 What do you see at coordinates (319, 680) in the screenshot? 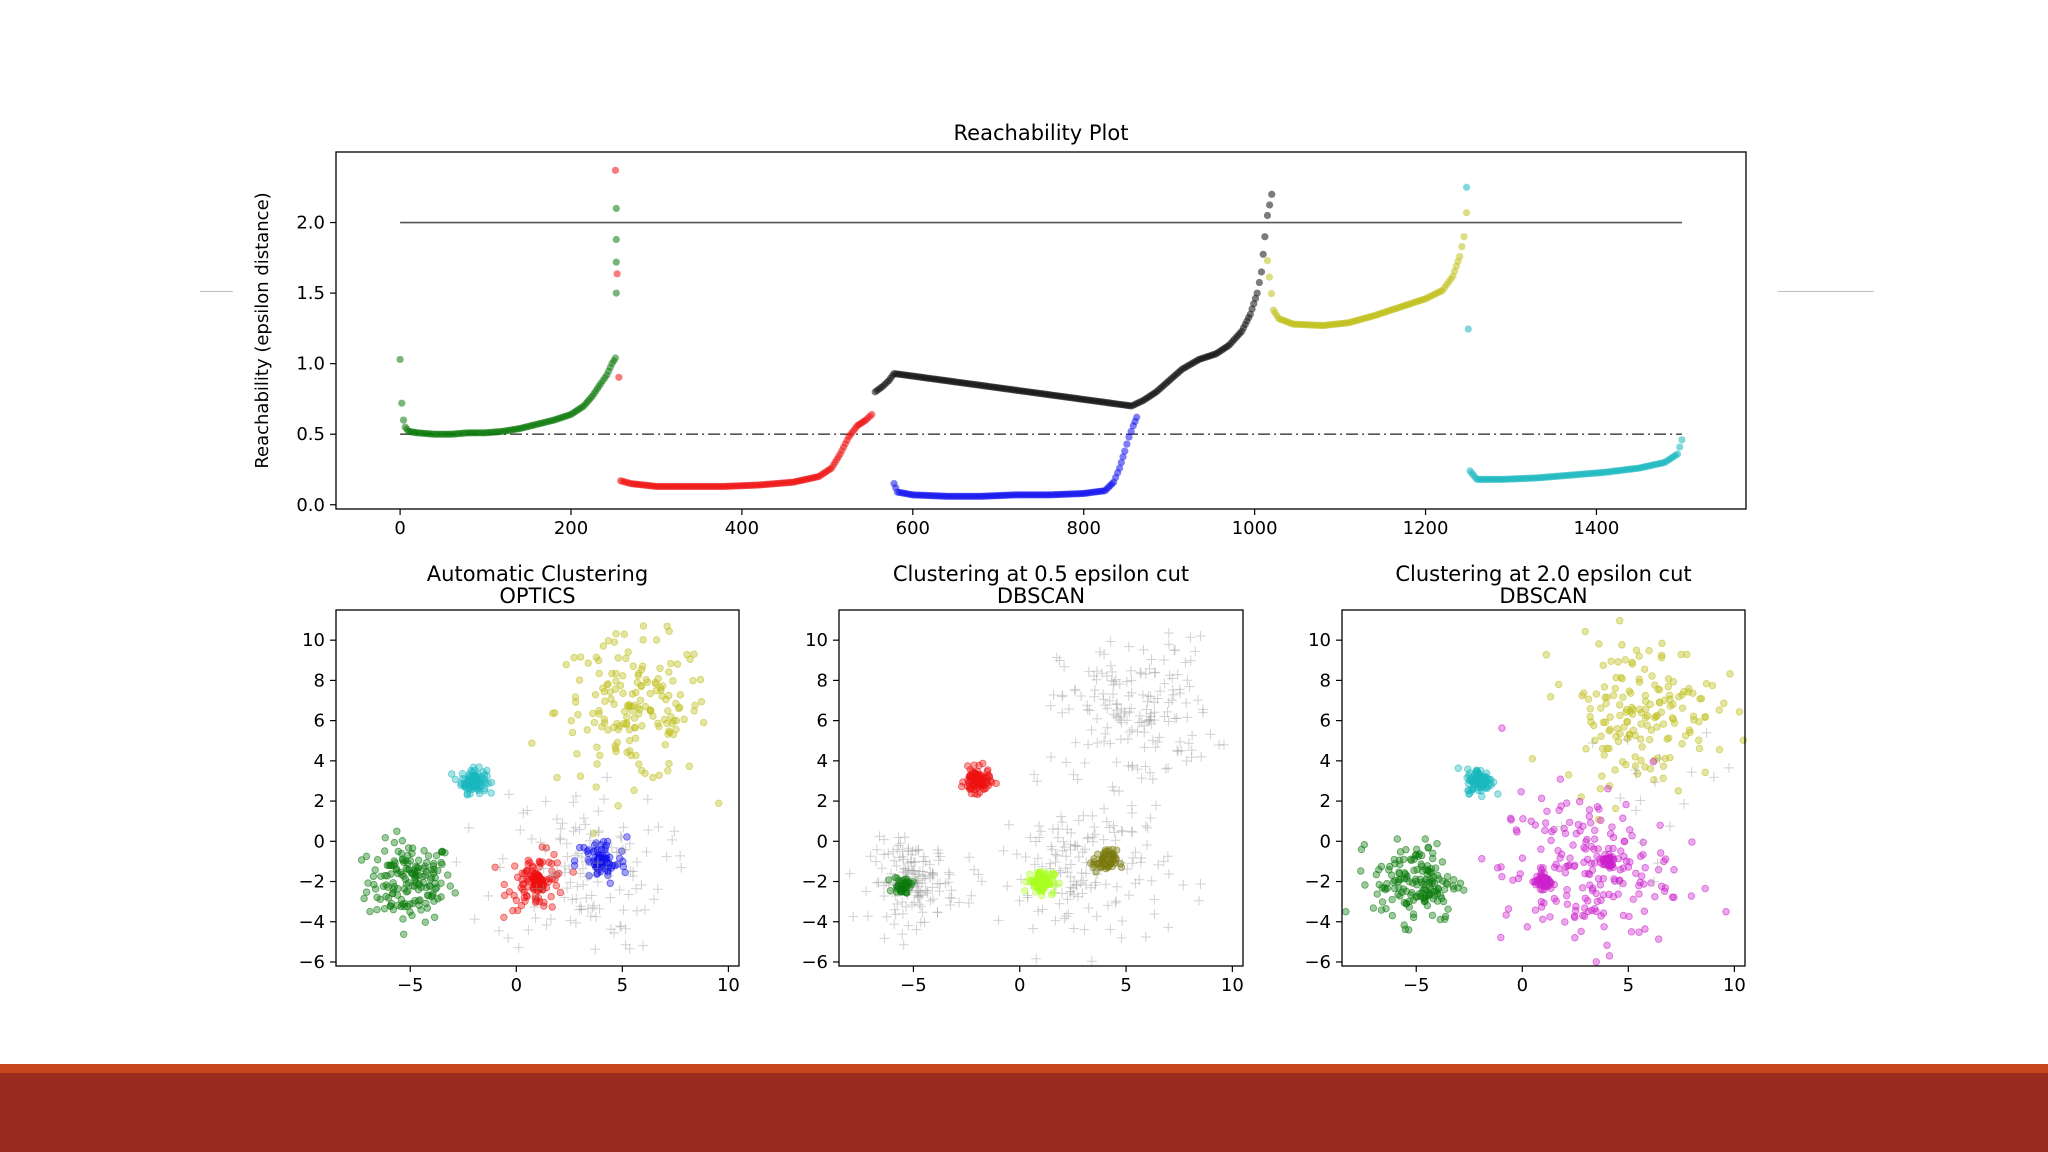
I see `y-tick-label: 8` at bounding box center [319, 680].